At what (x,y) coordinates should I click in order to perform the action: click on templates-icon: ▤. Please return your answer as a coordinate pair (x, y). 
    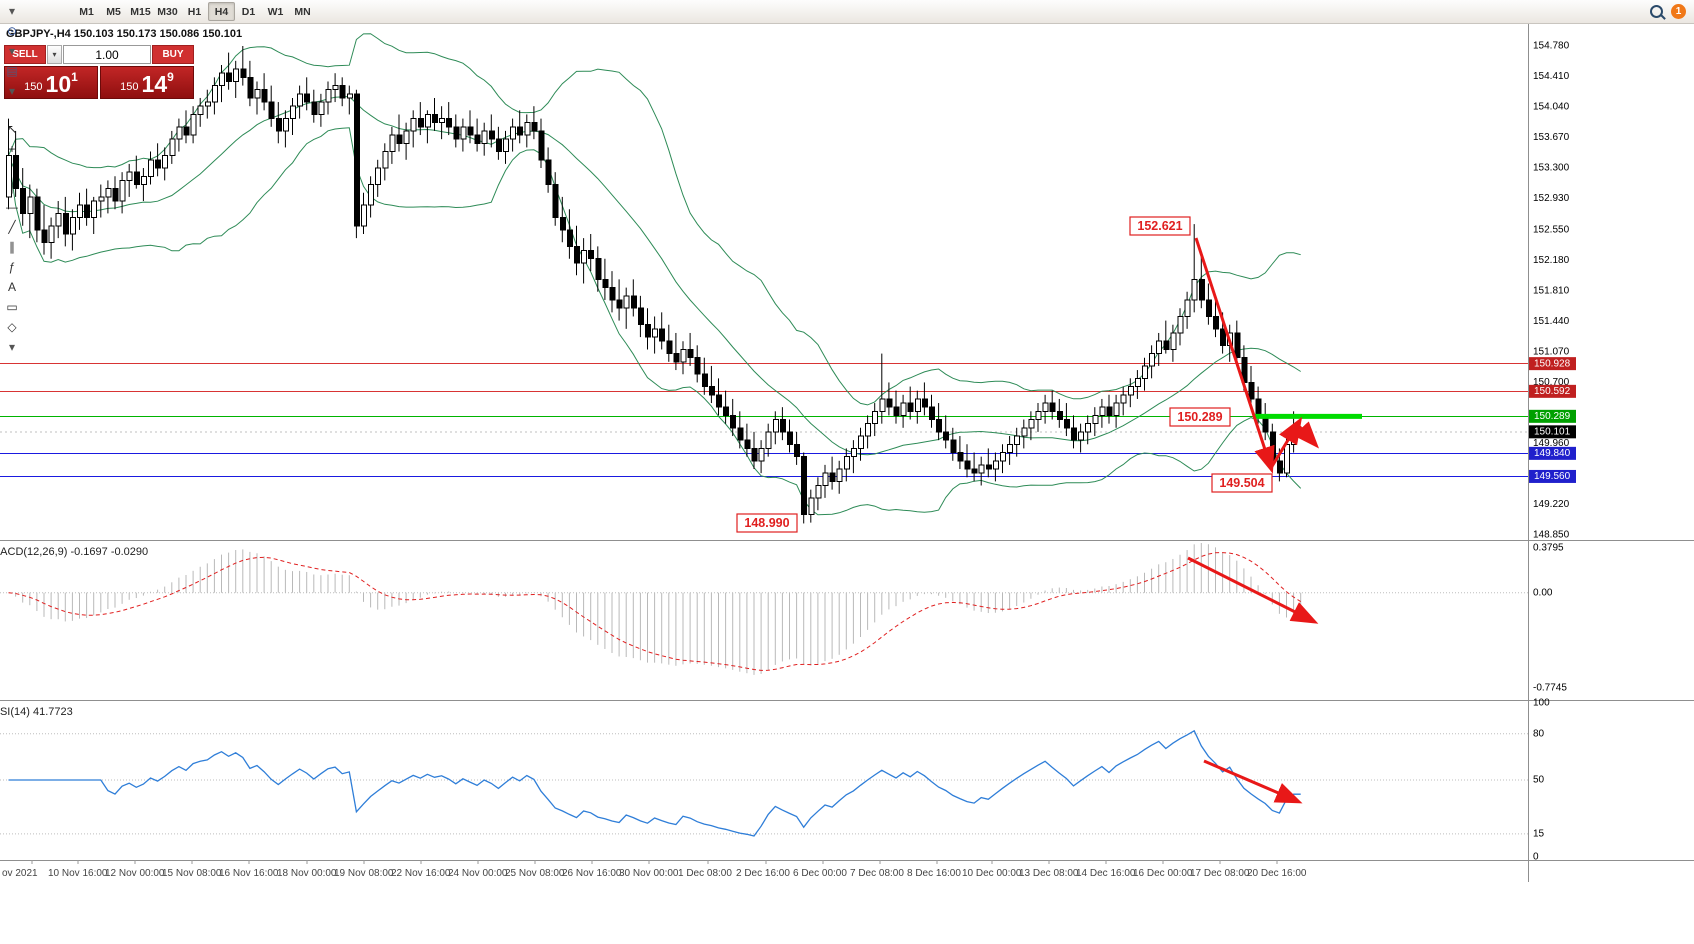
    Looking at the image, I should click on (12, 71).